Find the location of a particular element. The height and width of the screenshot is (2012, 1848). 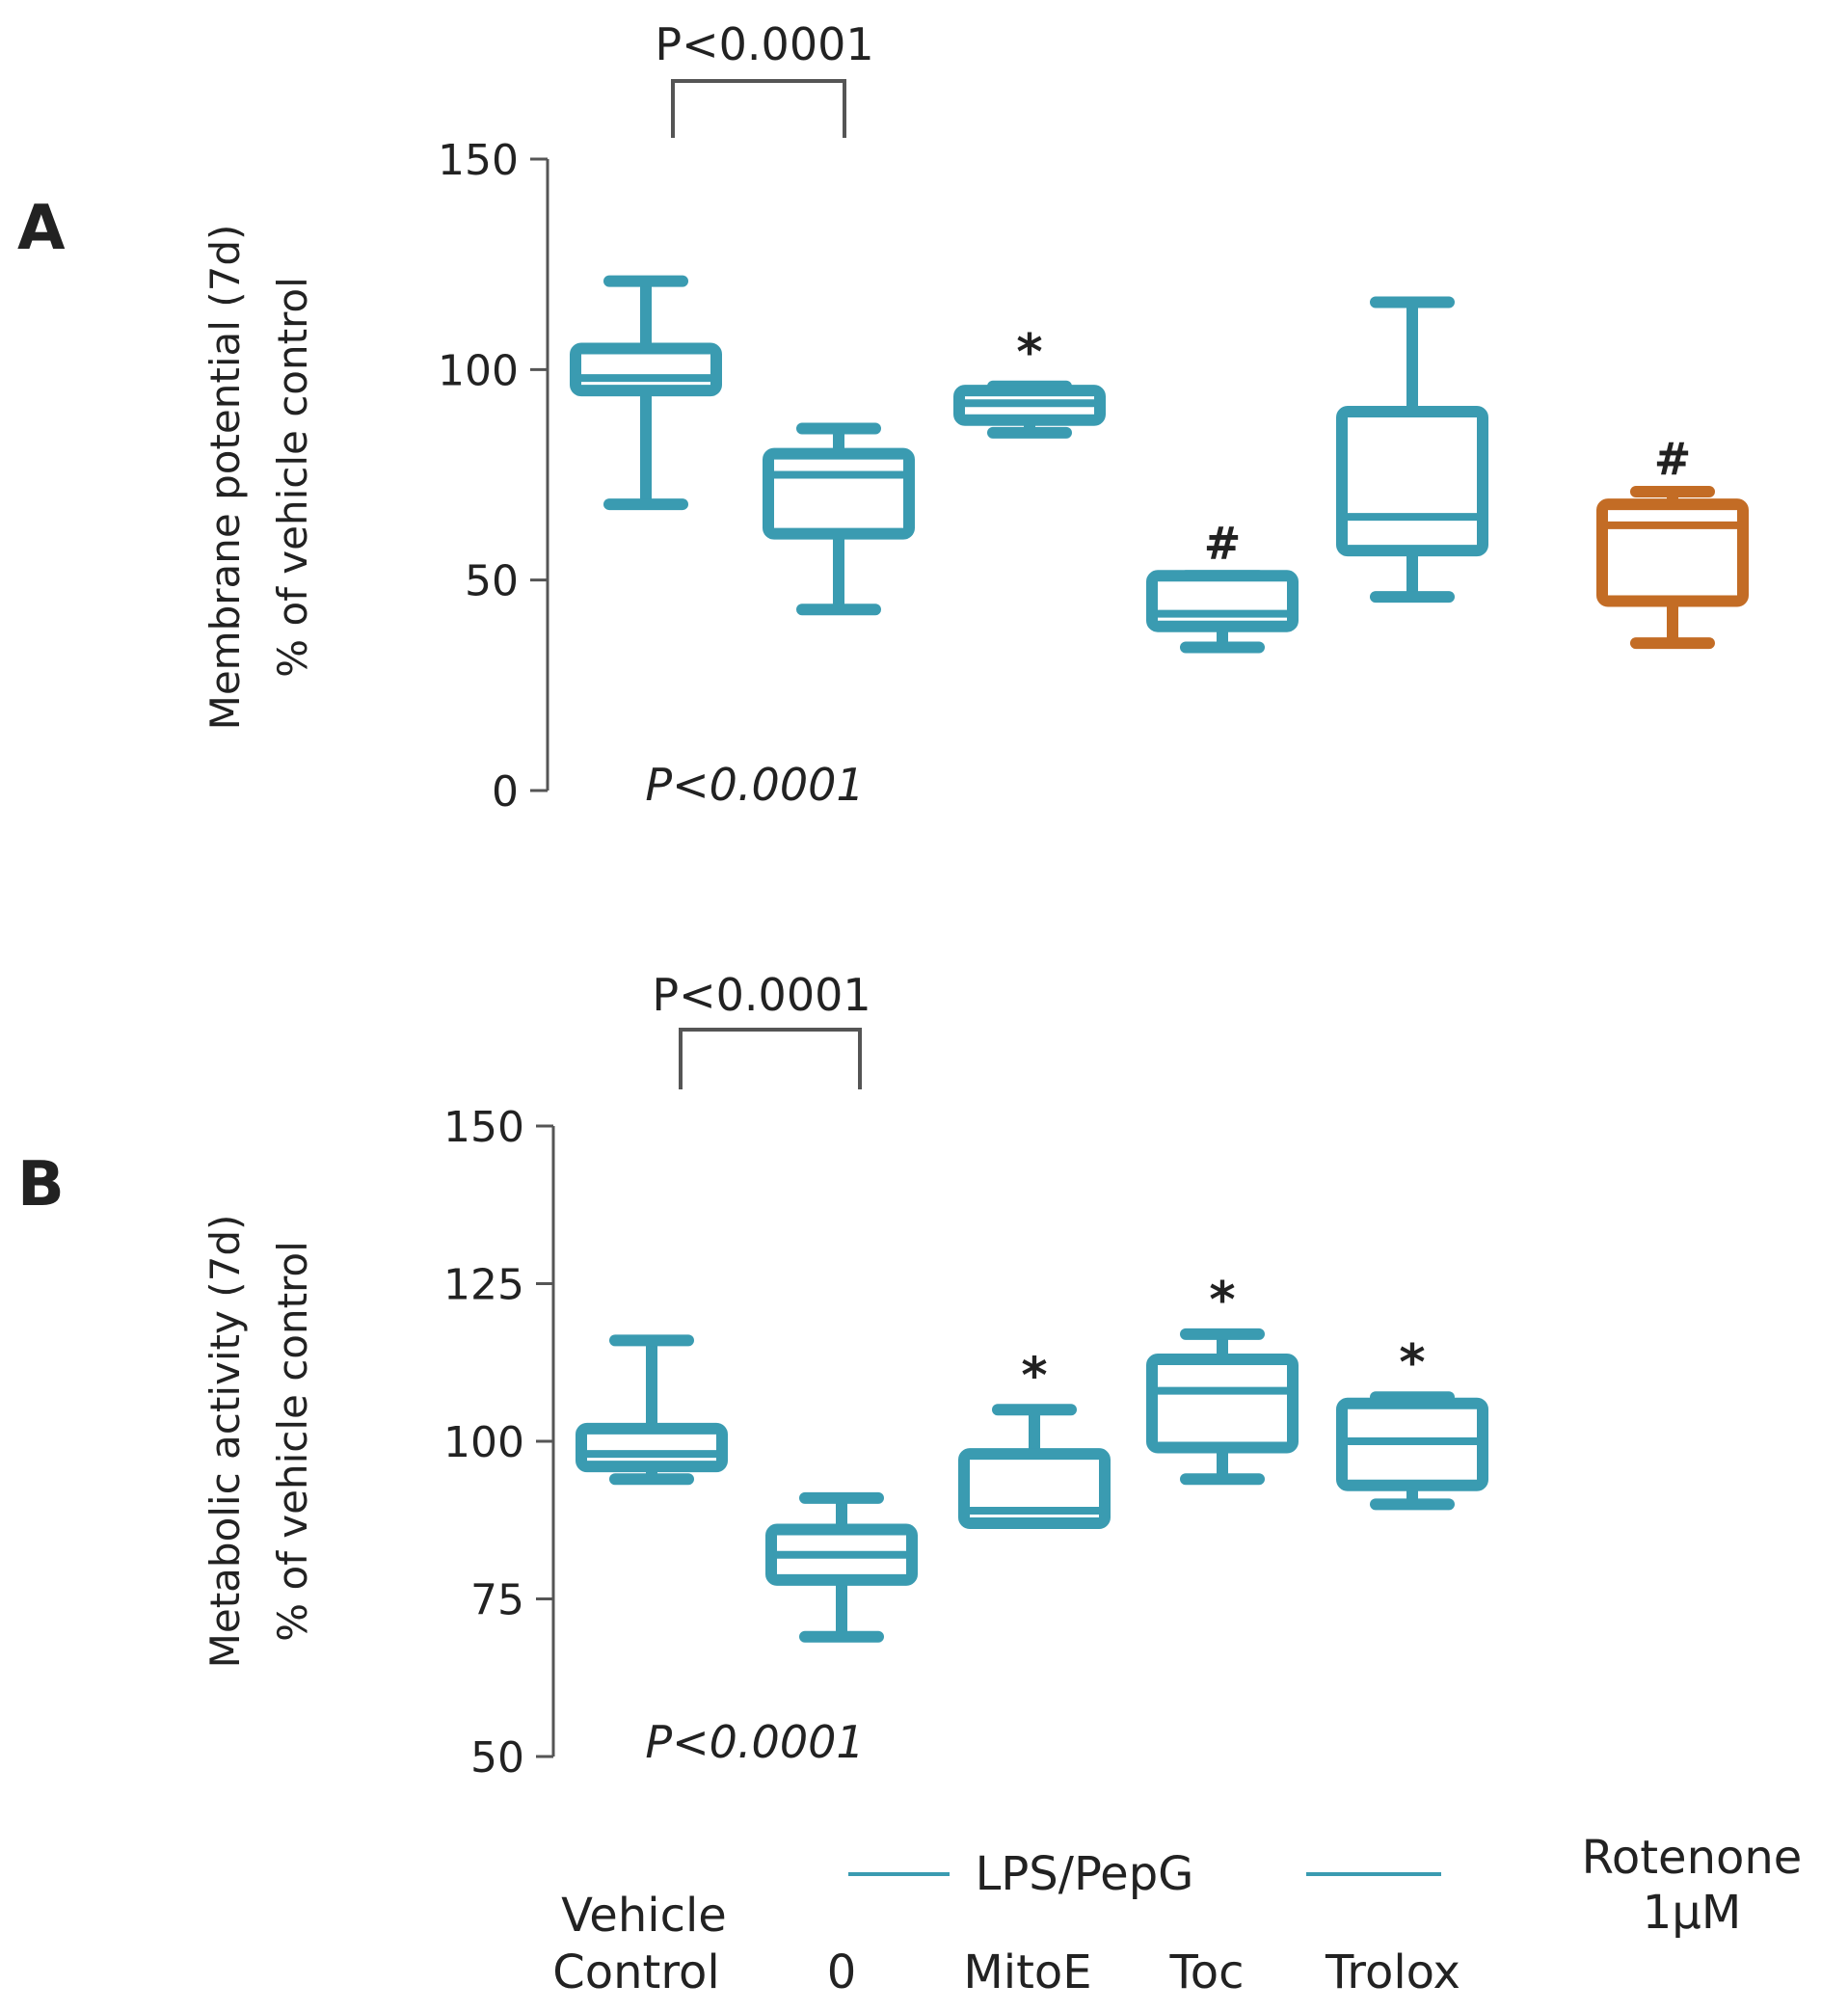

group-label-trolox: Trolox is located at coordinates (1393, 1972).